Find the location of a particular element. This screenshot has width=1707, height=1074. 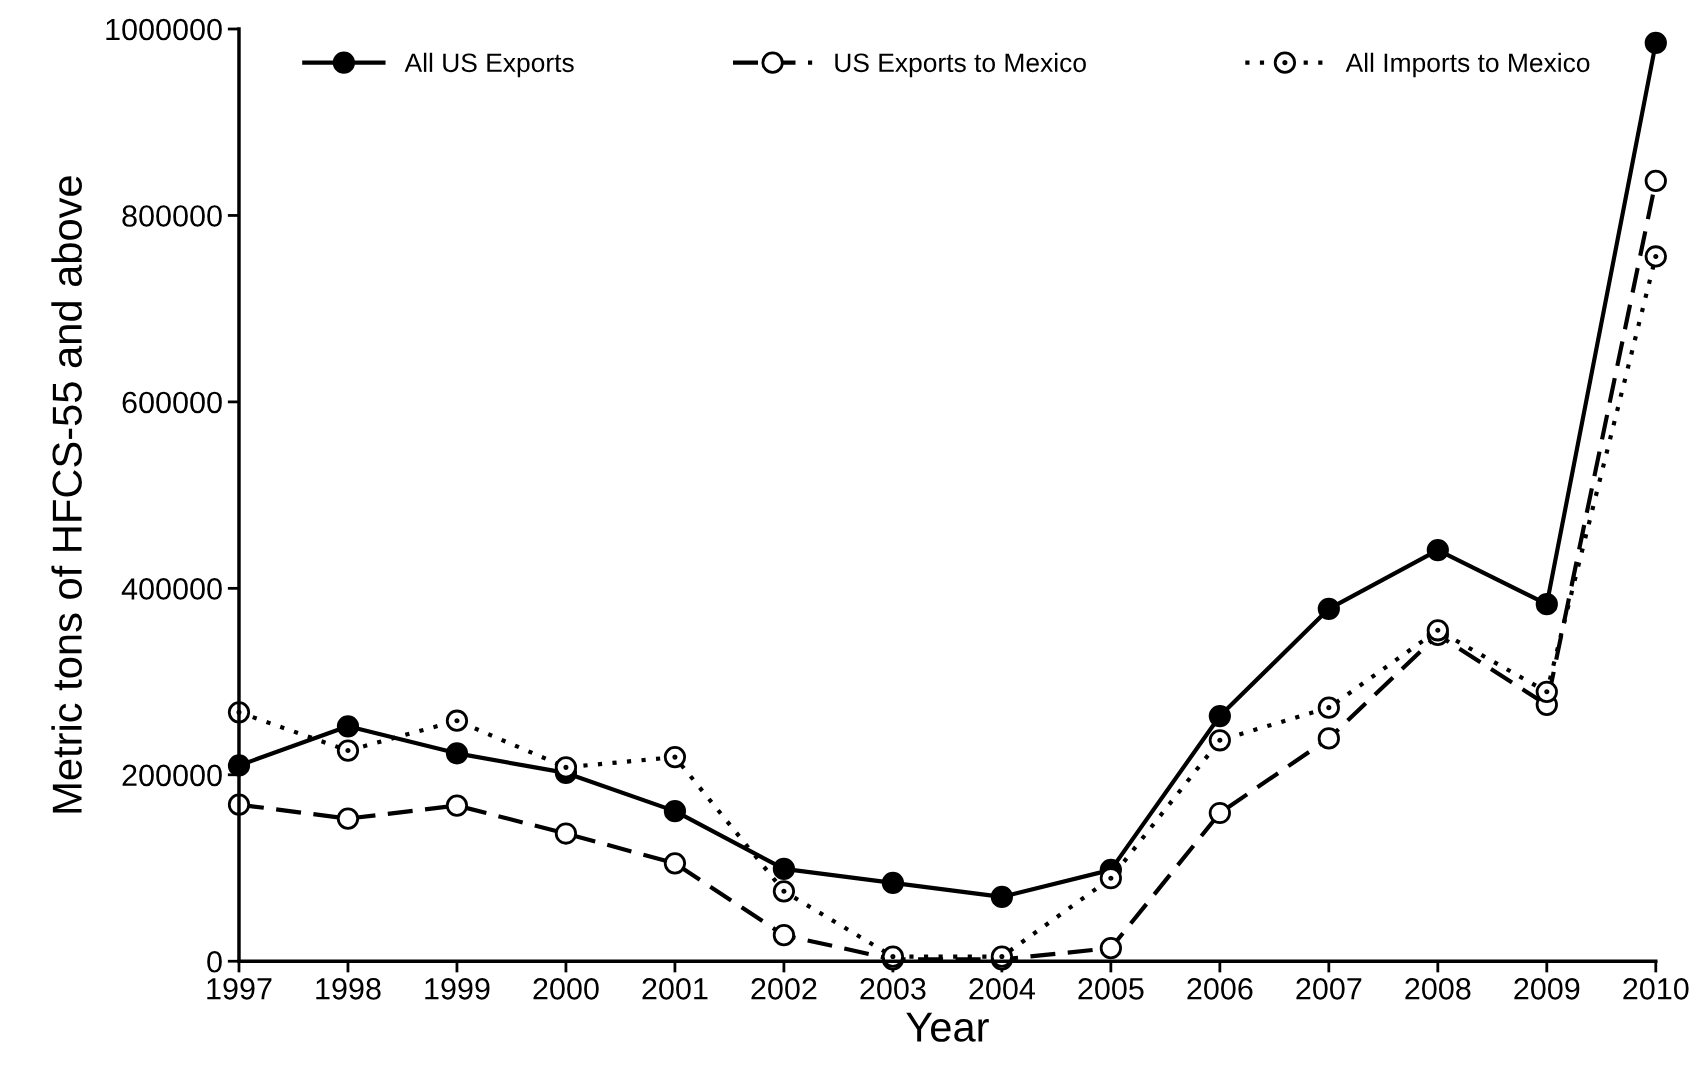

legend-label: All Imports to Mexico is located at coordinates (1467, 65).